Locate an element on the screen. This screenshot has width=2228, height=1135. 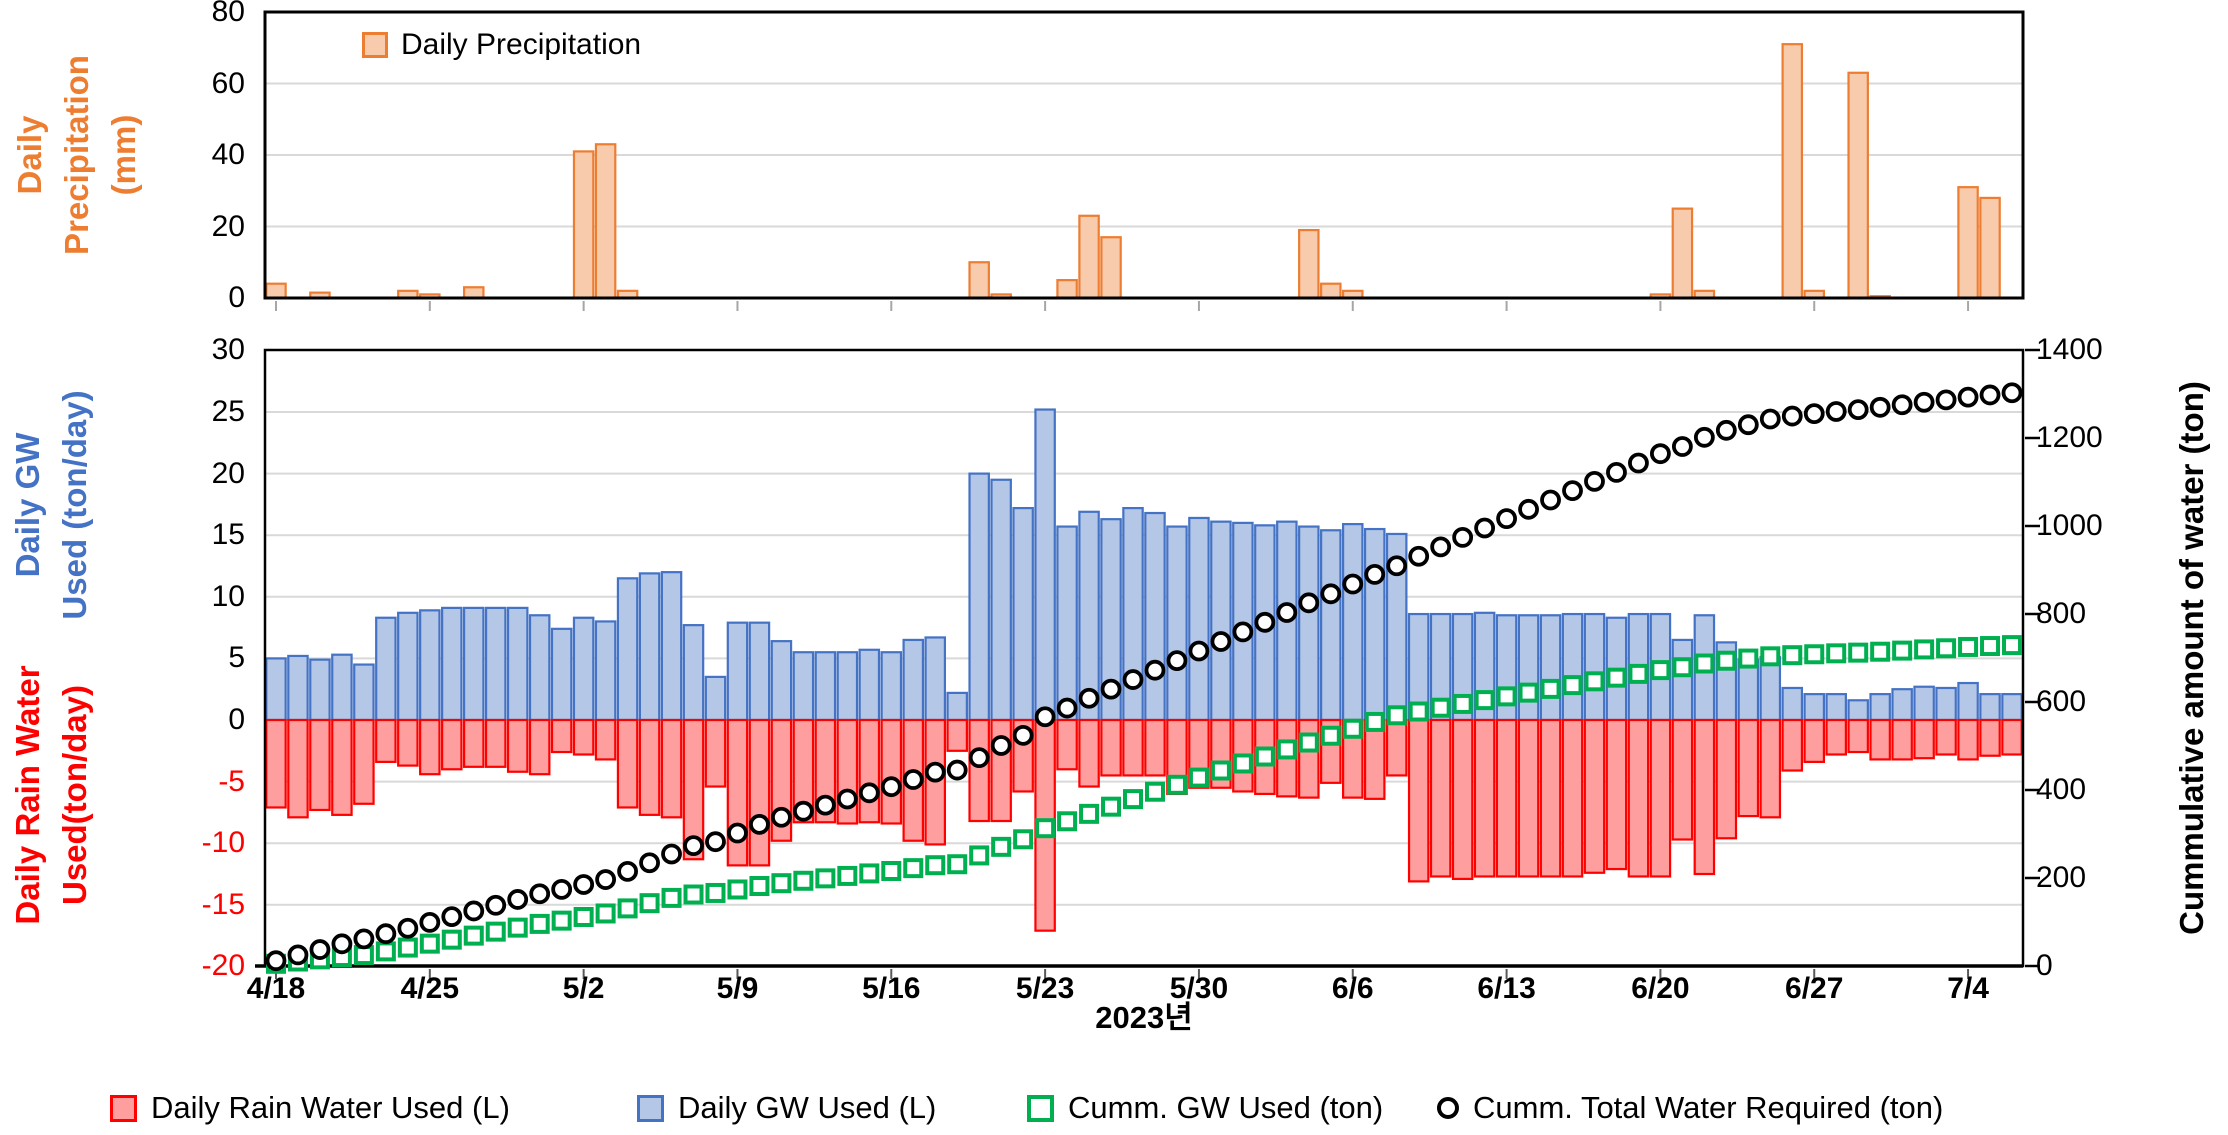
x-tick-label: 7/4 is located at coordinates (1968, 988).